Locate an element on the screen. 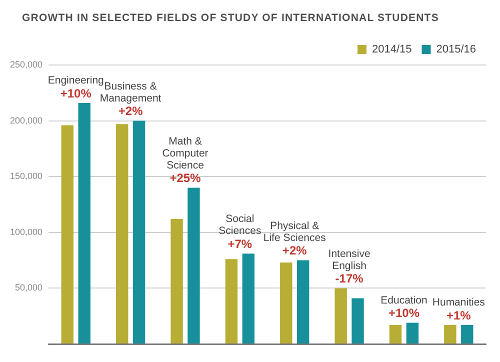 This screenshot has width=500, height=362. x-tick-label: Social Sciences is located at coordinates (240, 225).